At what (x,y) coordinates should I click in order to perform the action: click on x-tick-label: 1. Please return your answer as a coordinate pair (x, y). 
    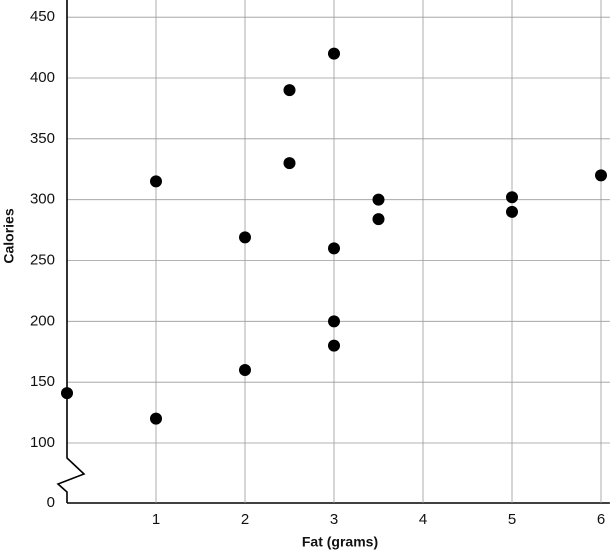
    Looking at the image, I should click on (156, 519).